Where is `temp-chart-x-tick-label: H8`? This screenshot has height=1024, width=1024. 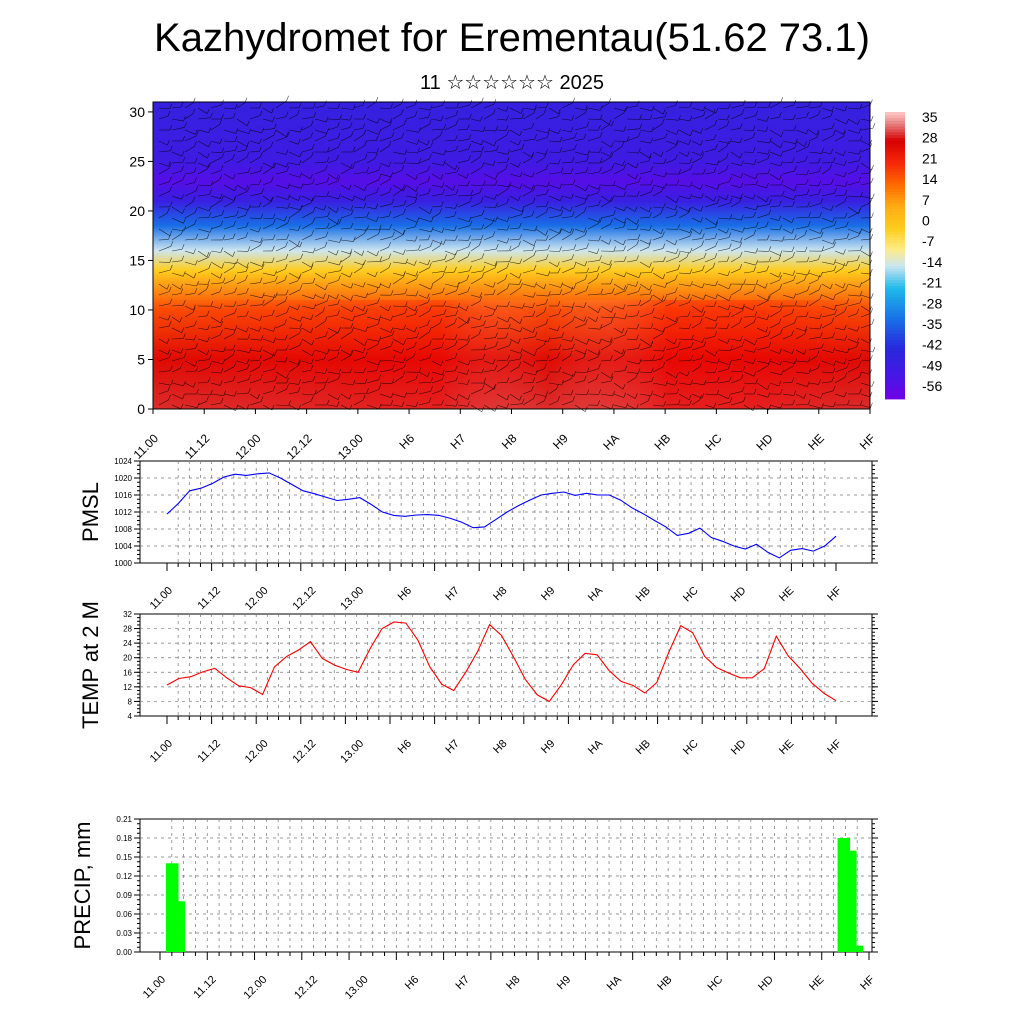
temp-chart-x-tick-label: H8 is located at coordinates (500, 747).